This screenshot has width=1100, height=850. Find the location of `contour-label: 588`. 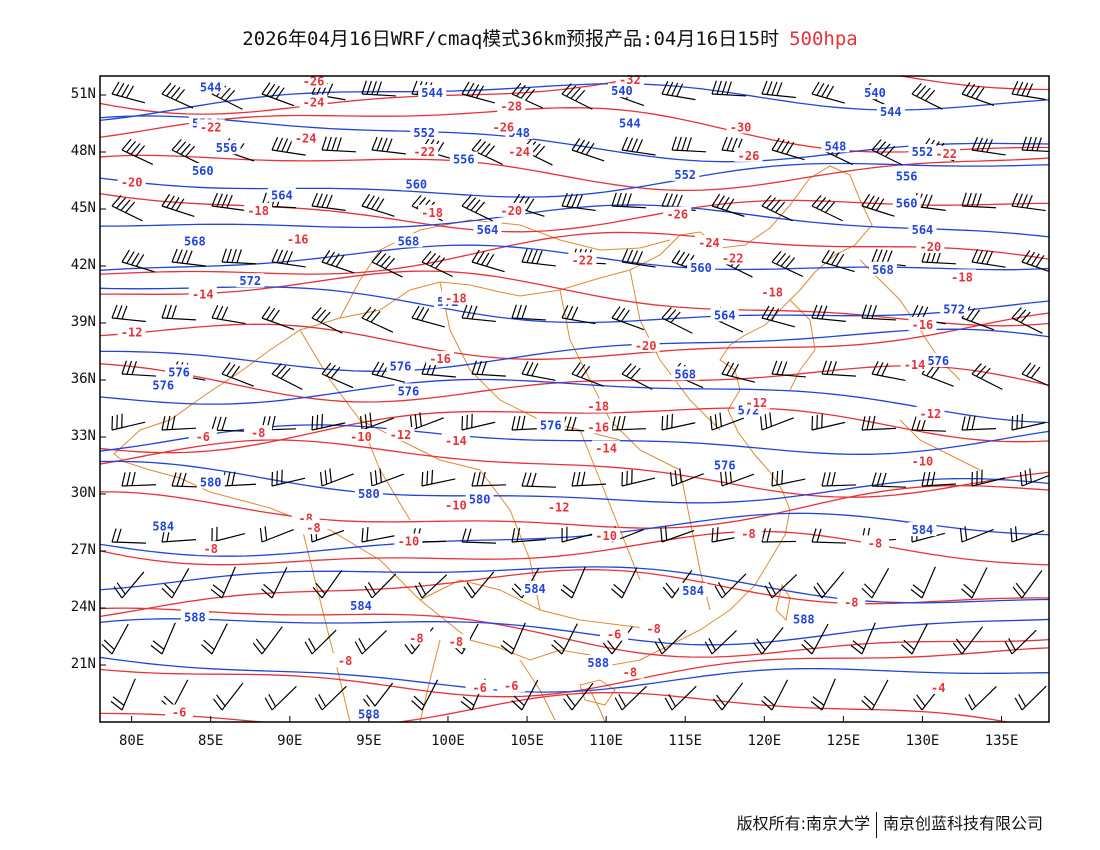

contour-label: 588 is located at coordinates (195, 618).